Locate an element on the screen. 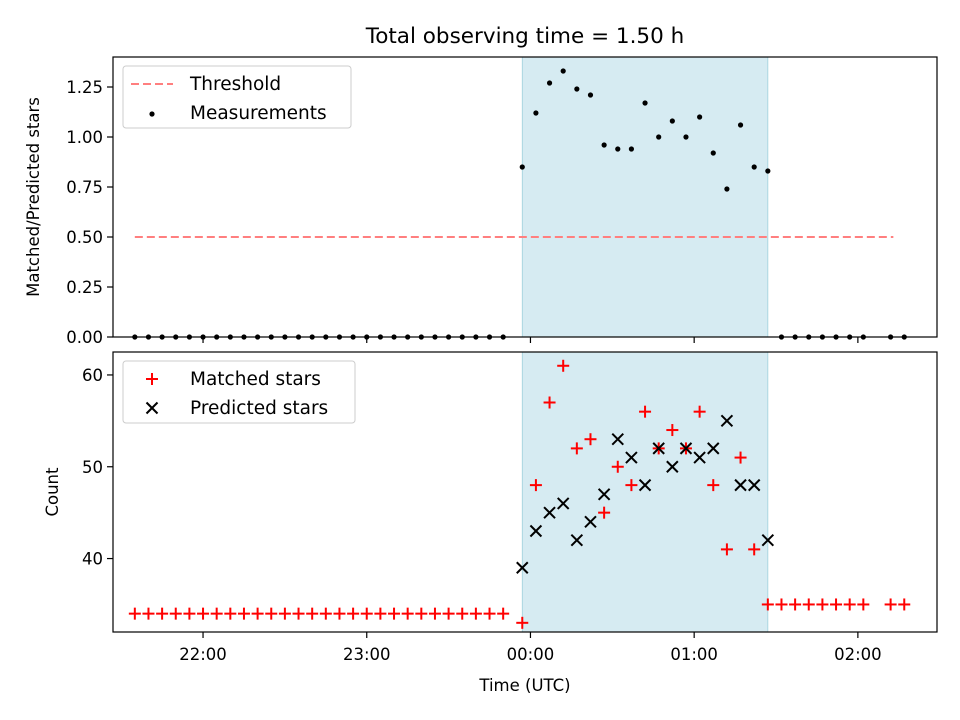 The width and height of the screenshot is (960, 720). legend-label: Threshold is located at coordinates (235, 84).